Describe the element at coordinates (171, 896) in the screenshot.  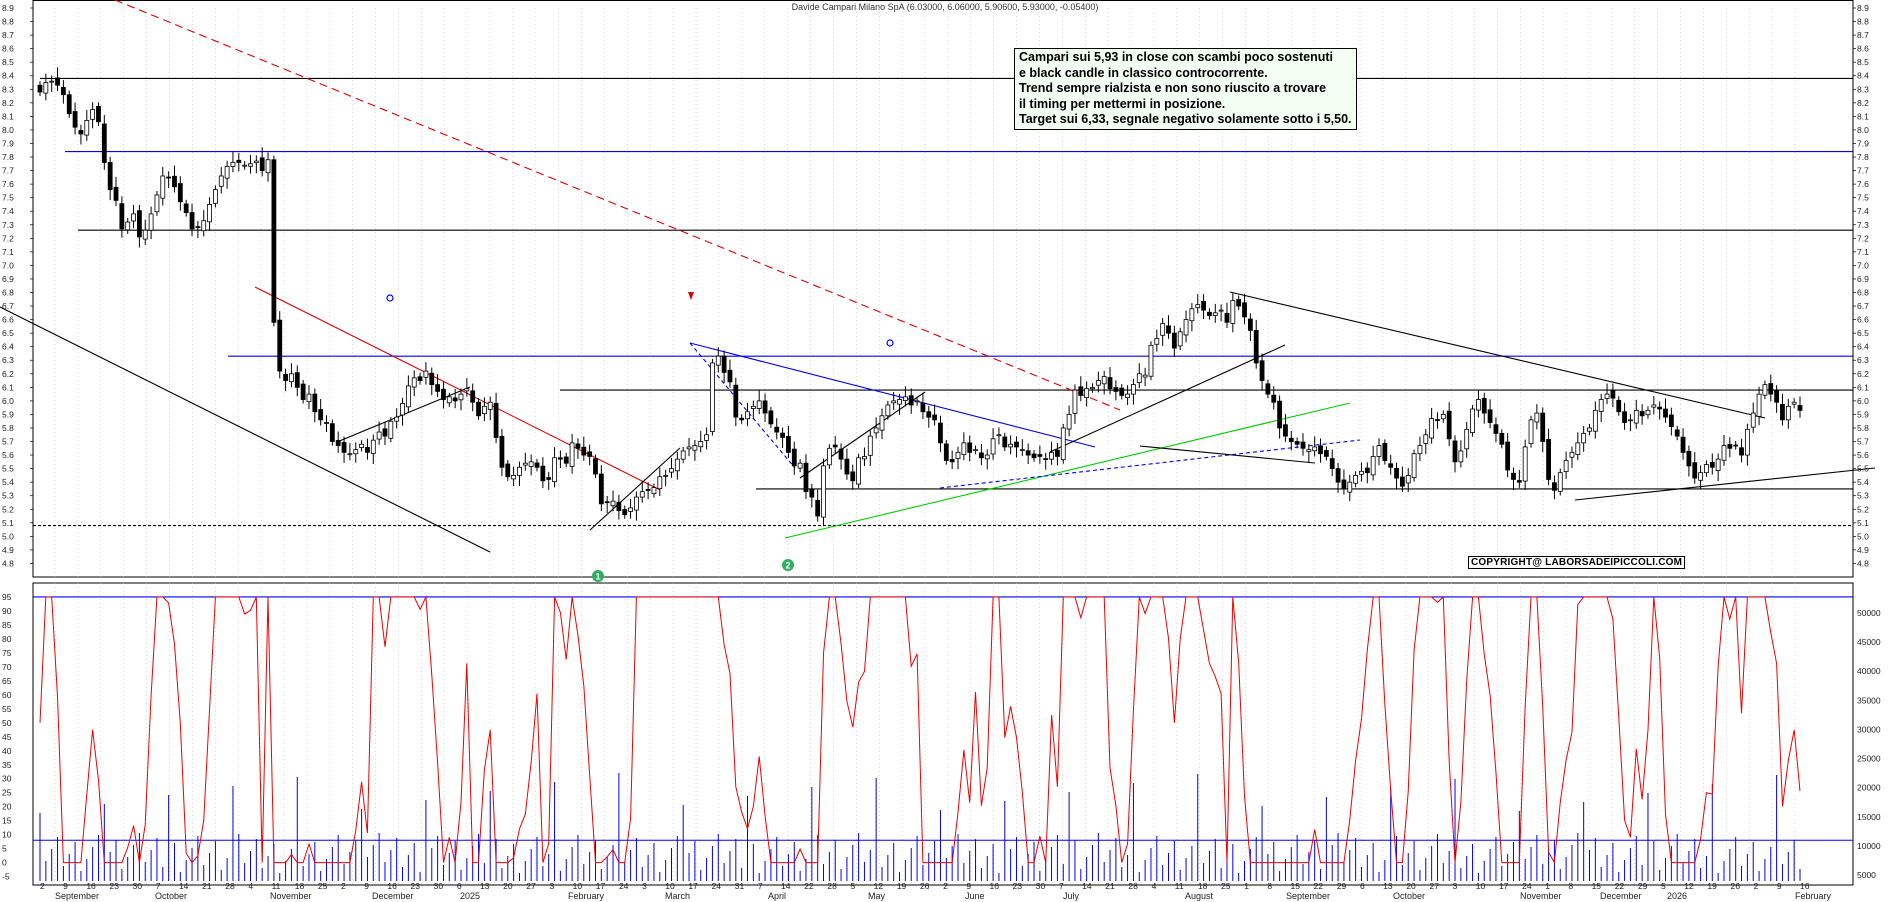
I see `x-month-label: October` at that location.